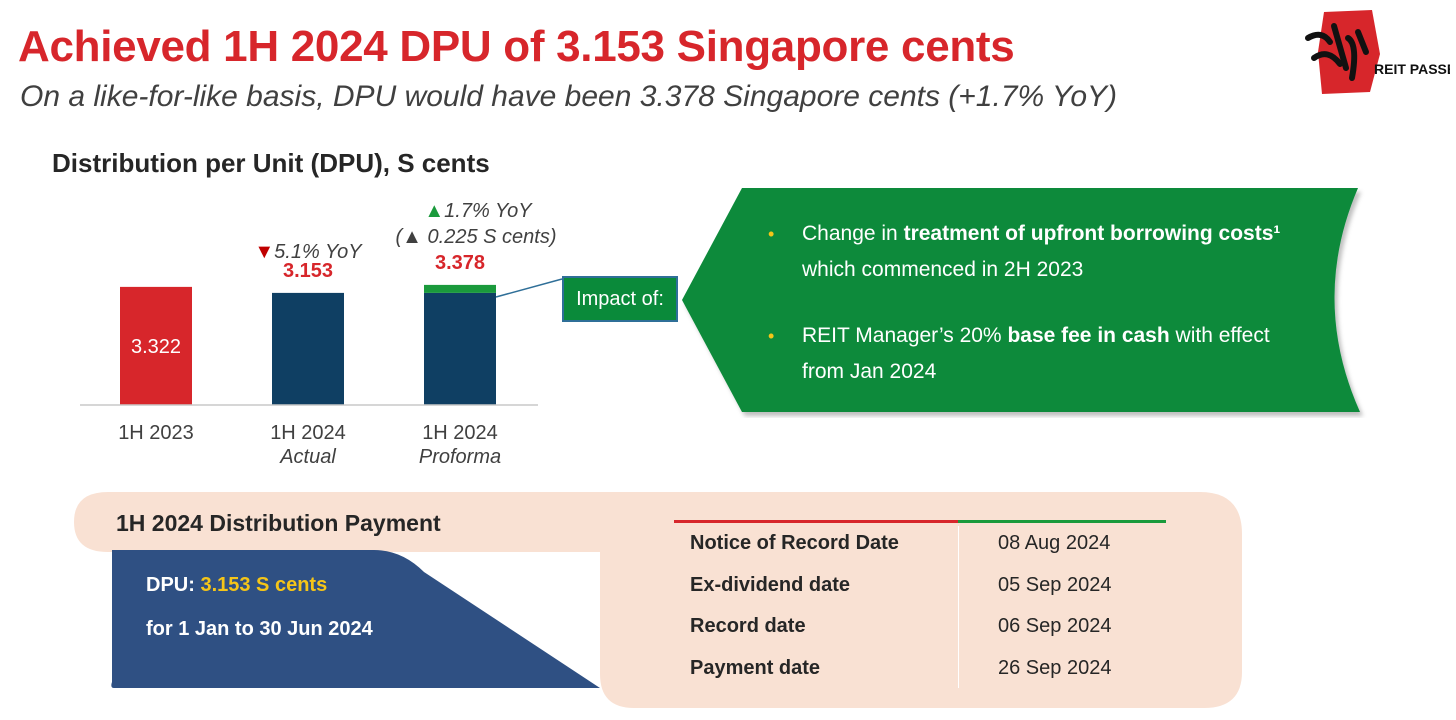 The height and width of the screenshot is (720, 1456). What do you see at coordinates (1055, 585) in the screenshot?
I see `table-row-value: 05 Sep 2024` at bounding box center [1055, 585].